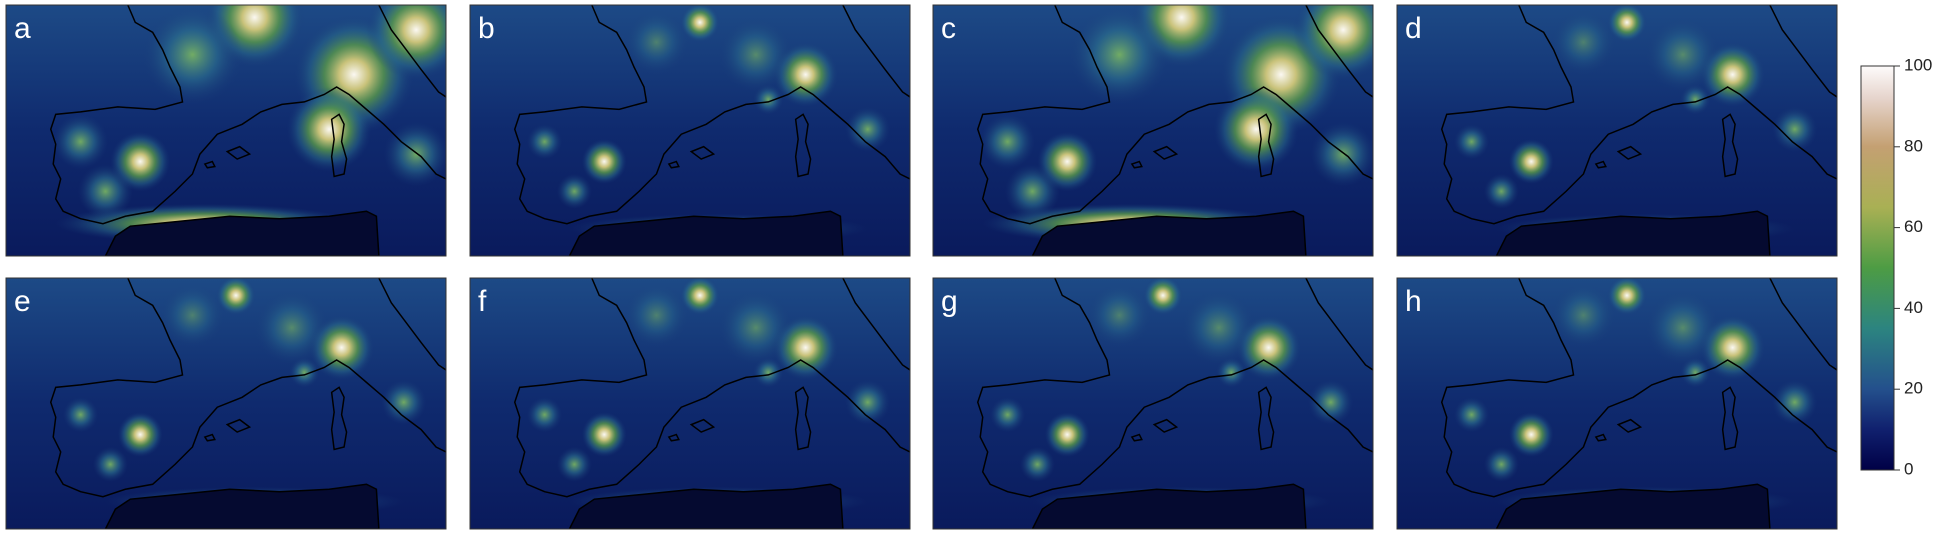 Image resolution: width=1949 pixels, height=534 pixels. What do you see at coordinates (1913, 226) in the screenshot?
I see `tick-label: 60` at bounding box center [1913, 226].